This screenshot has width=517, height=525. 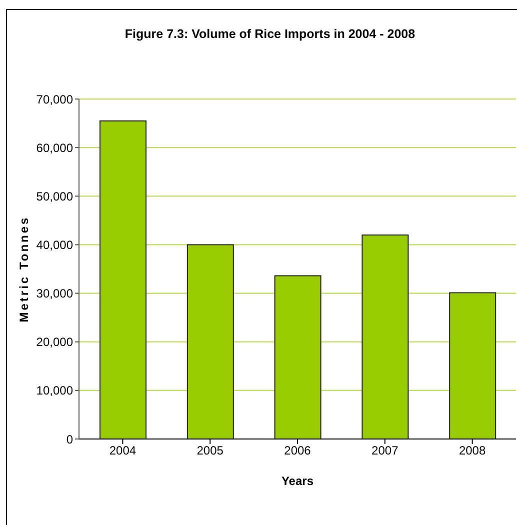 I want to click on y-tick-label: 30,000, so click(x=55, y=293).